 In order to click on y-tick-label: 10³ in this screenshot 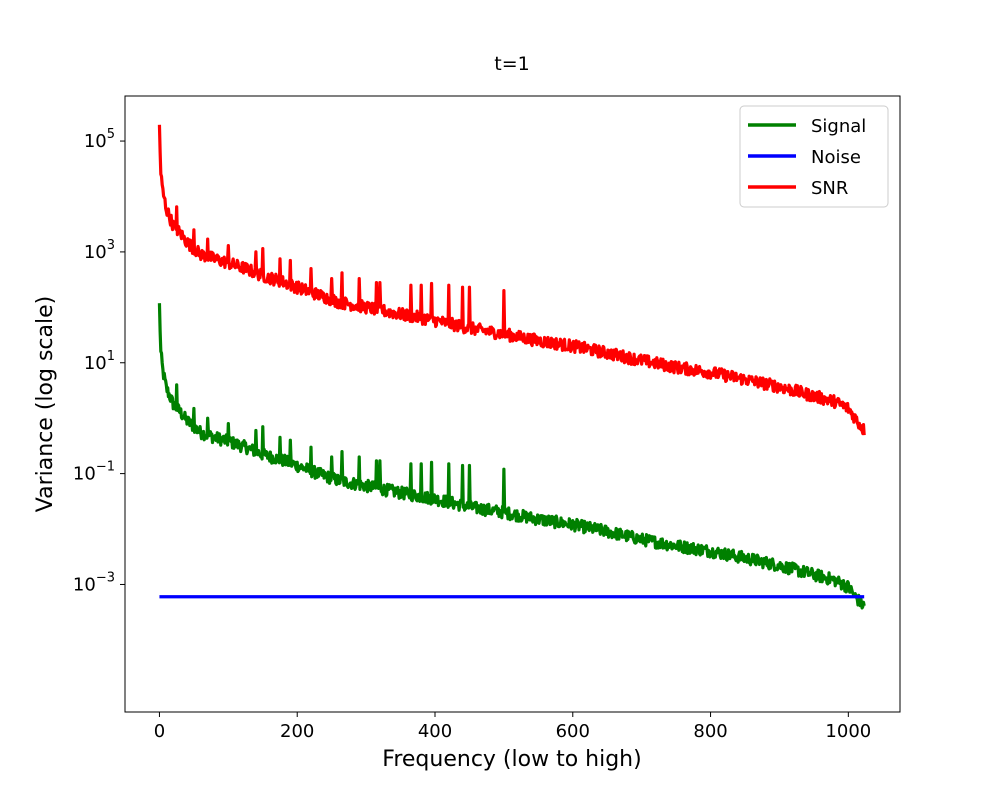, I will do `click(99, 250)`.